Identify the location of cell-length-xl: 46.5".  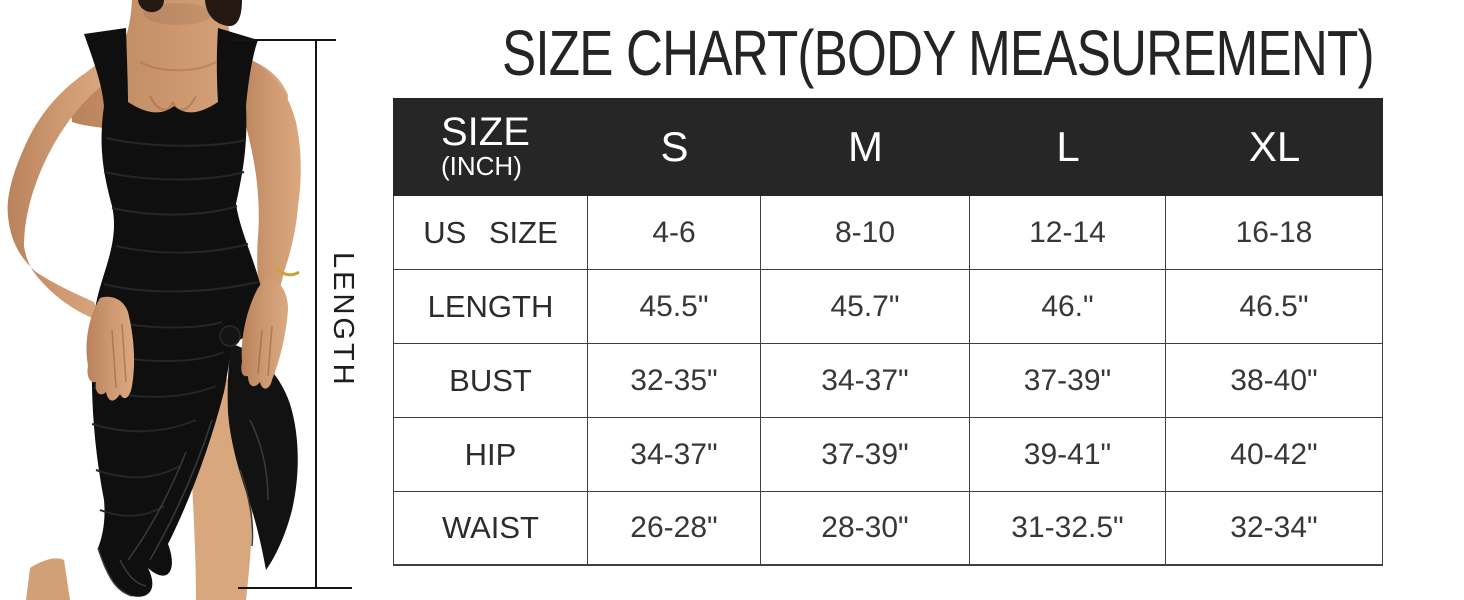
(1274, 307).